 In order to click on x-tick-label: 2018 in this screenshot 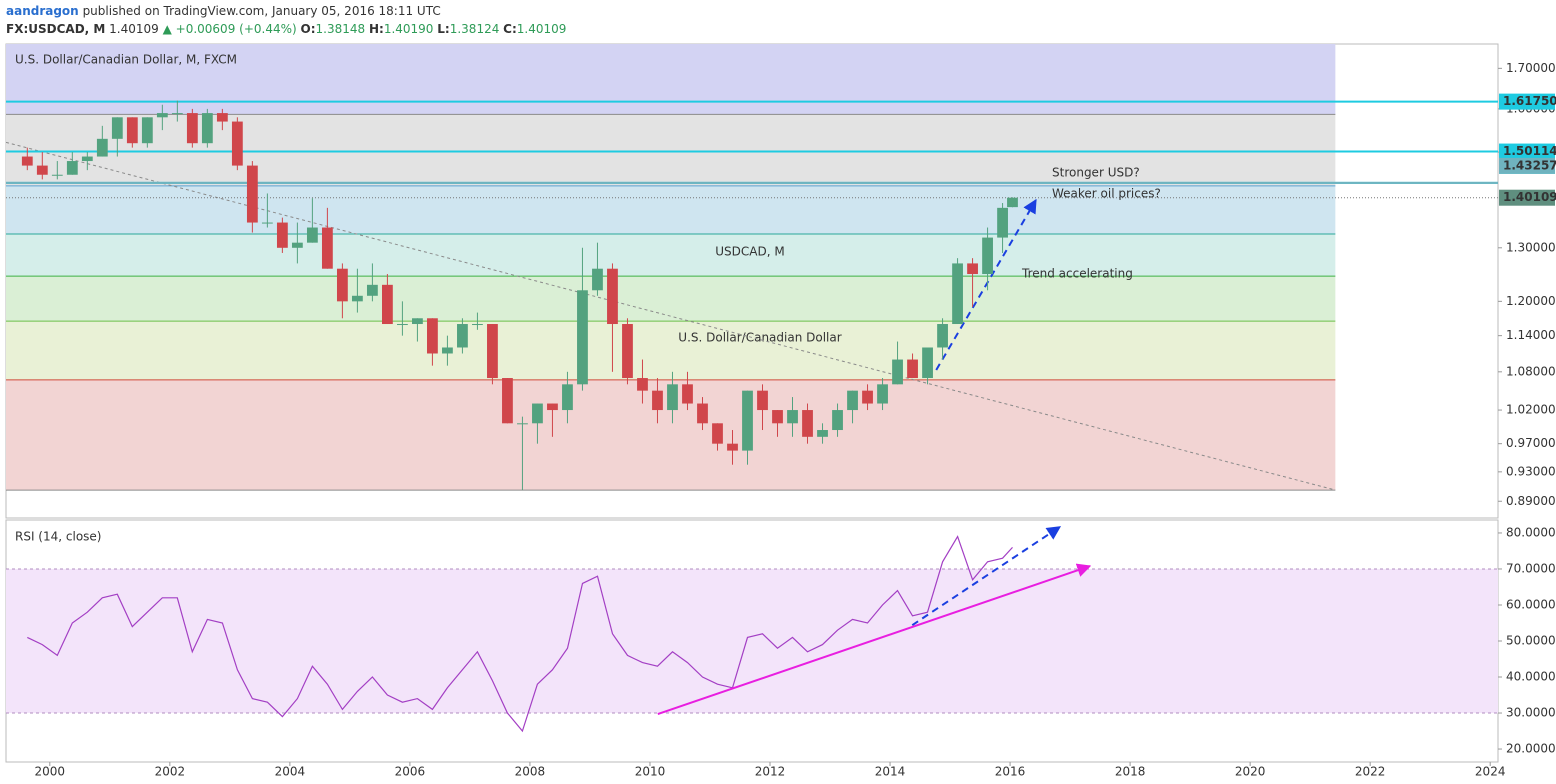, I will do `click(1130, 772)`.